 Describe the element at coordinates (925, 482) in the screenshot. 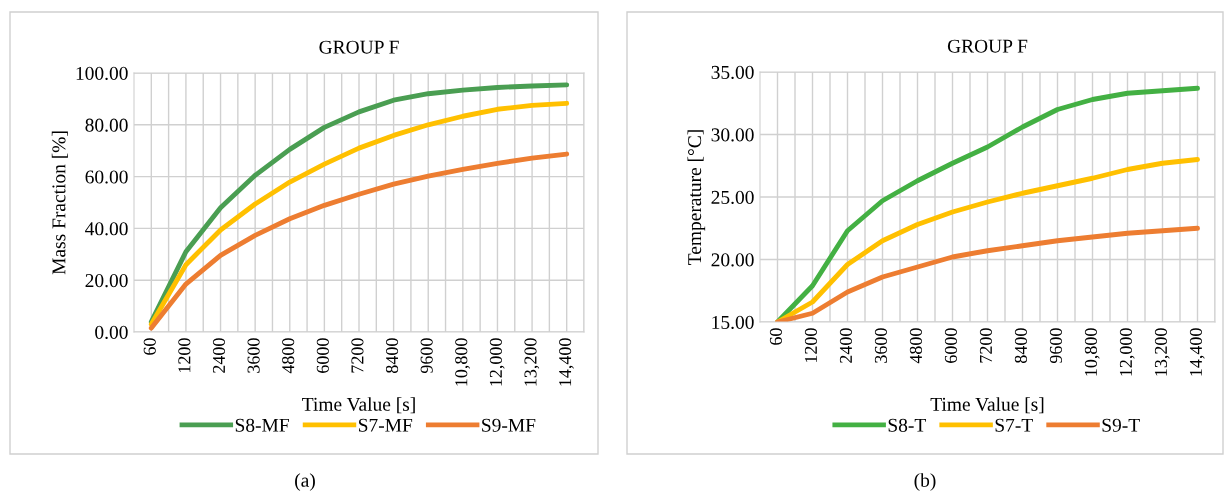

I see `text: (b)` at that location.